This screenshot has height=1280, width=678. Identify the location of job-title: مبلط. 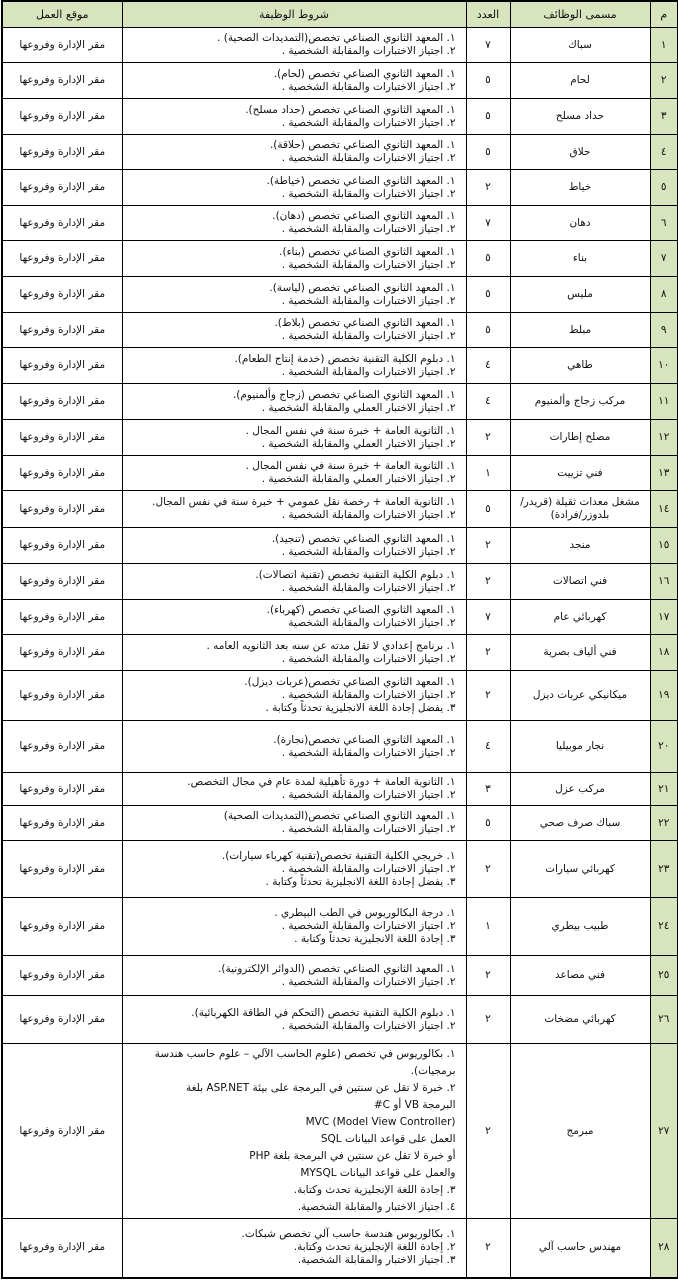
(580, 330).